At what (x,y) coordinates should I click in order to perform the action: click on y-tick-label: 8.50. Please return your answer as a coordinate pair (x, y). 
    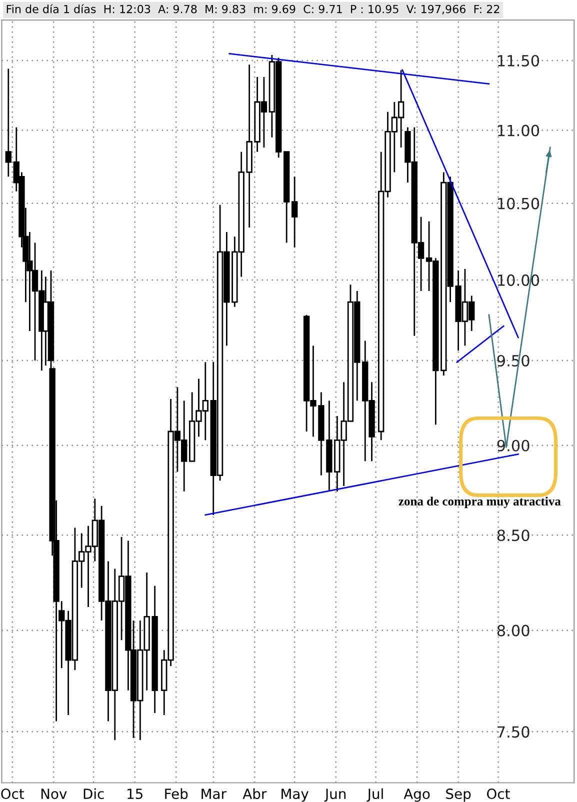
    Looking at the image, I should click on (513, 536).